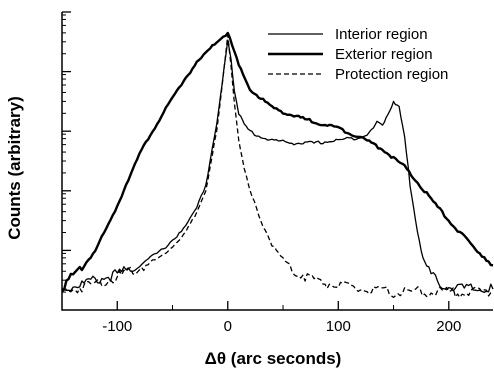  I want to click on x-tick-label: -100, so click(117, 326).